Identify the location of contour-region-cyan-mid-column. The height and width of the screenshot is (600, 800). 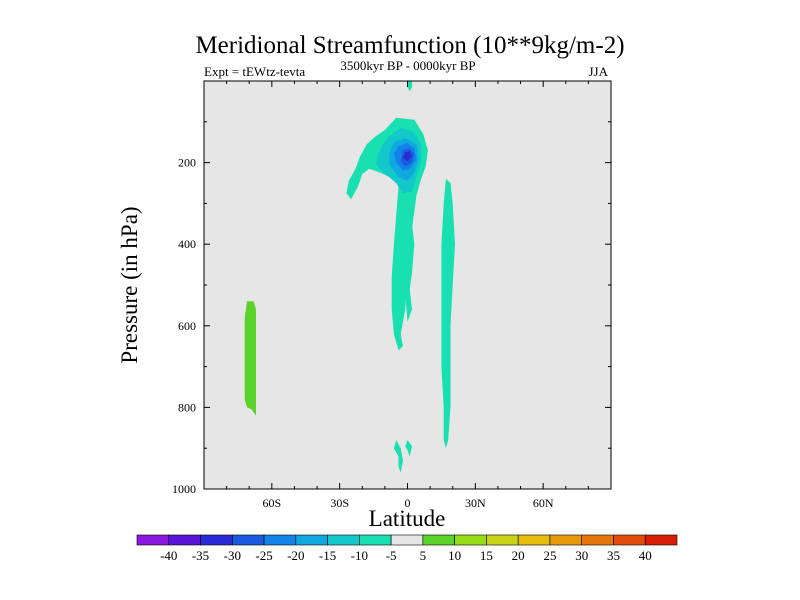
(410, 268).